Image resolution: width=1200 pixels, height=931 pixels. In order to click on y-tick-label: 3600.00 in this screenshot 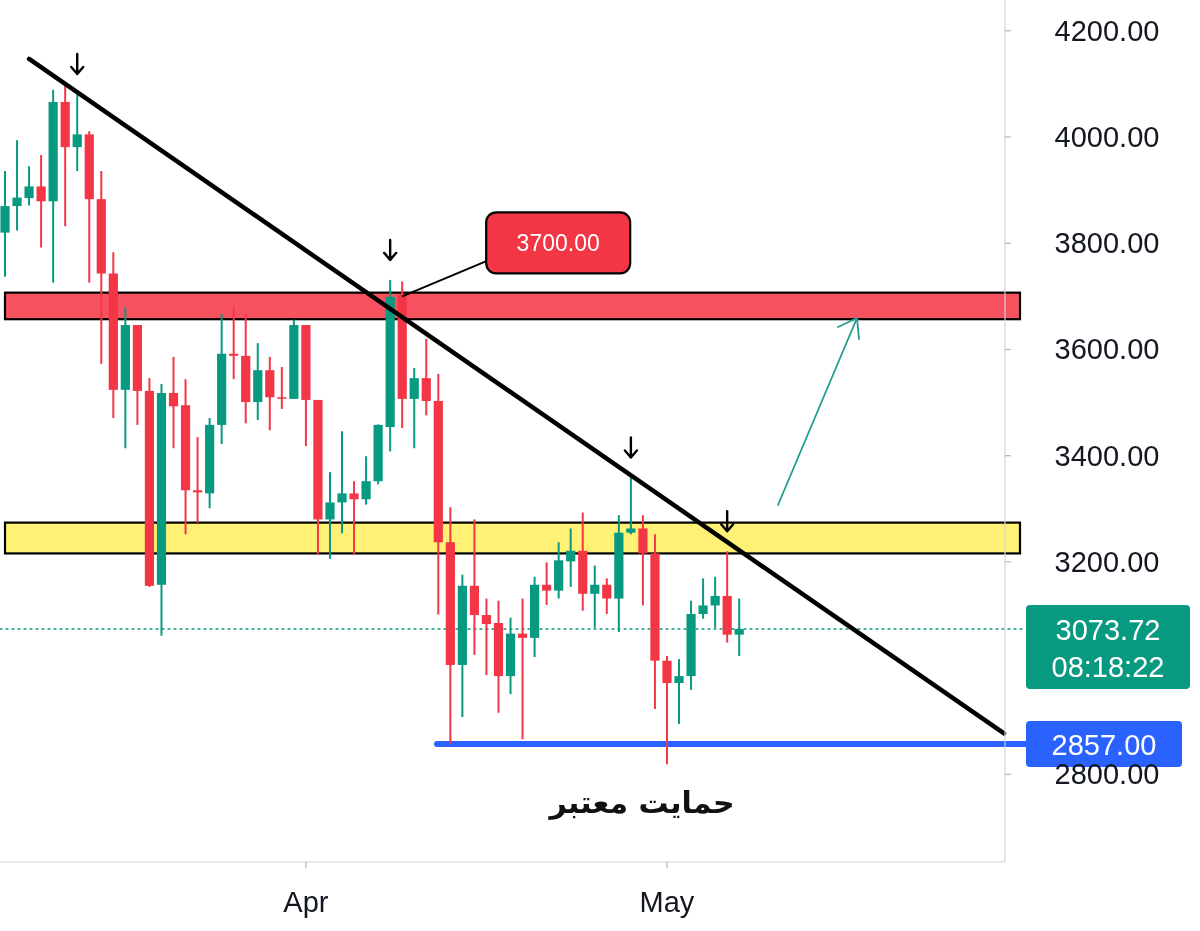, I will do `click(1107, 349)`.